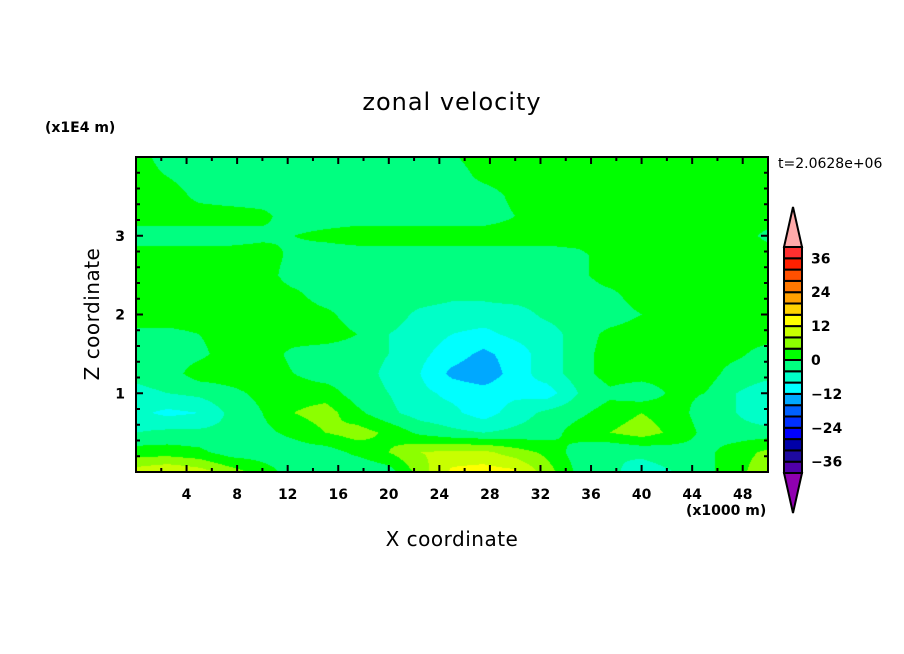 The width and height of the screenshot is (904, 654). What do you see at coordinates (820, 327) in the screenshot?
I see `colorbar-label: 12` at bounding box center [820, 327].